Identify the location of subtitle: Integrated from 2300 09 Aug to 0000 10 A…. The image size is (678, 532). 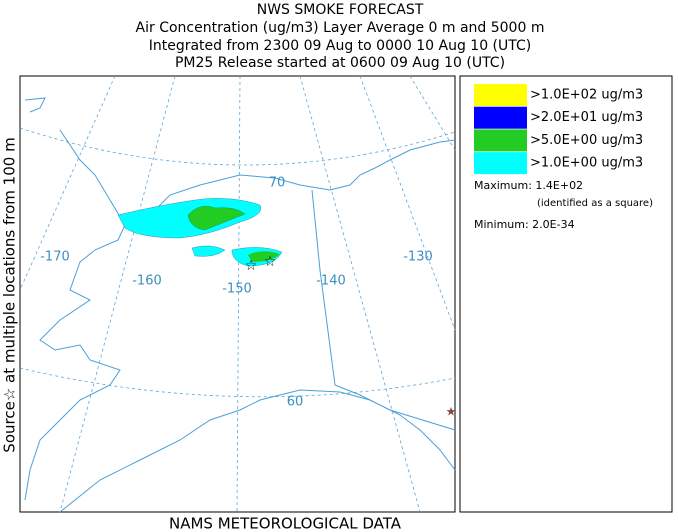
(340, 46).